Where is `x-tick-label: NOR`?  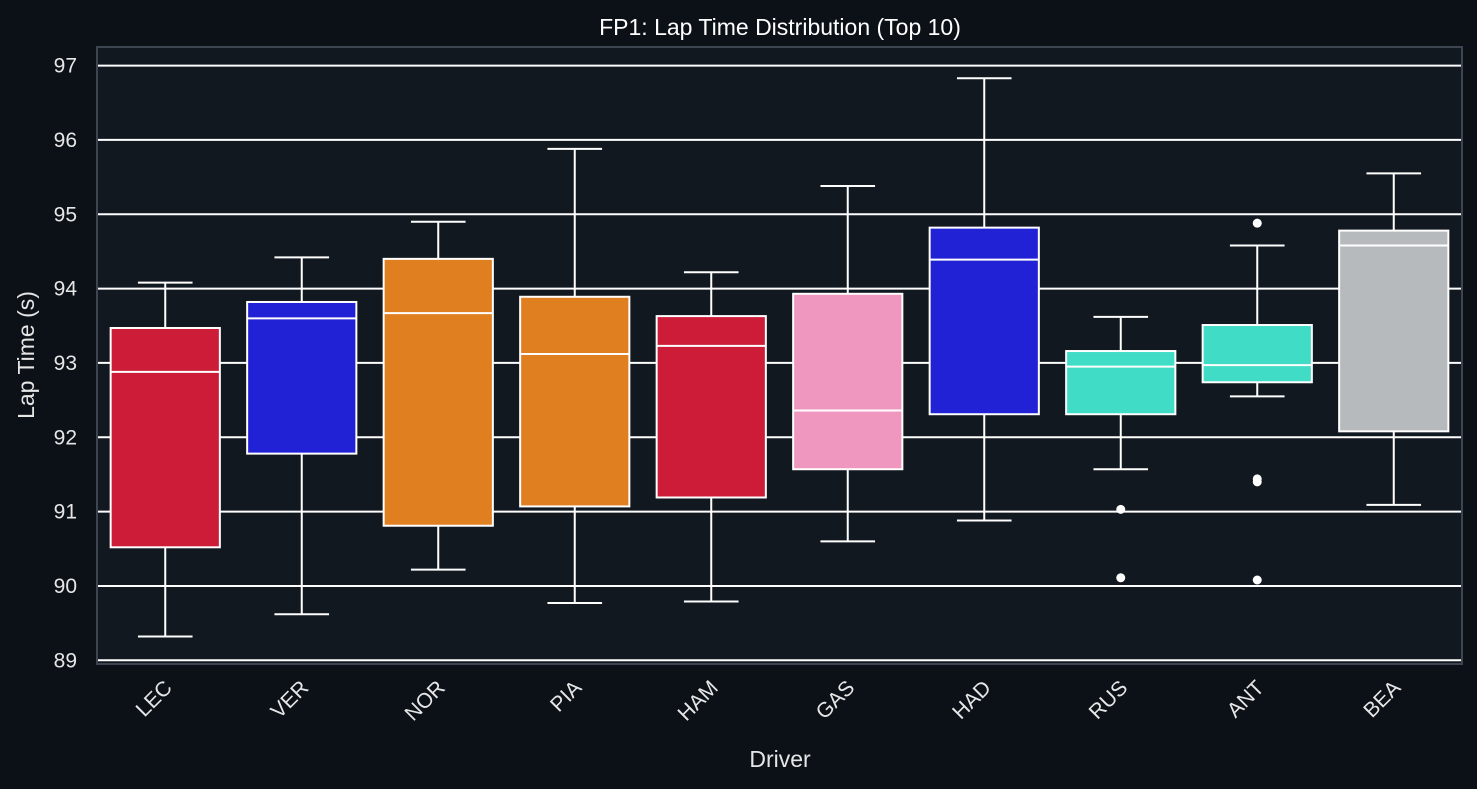
x-tick-label: NOR is located at coordinates (425, 700).